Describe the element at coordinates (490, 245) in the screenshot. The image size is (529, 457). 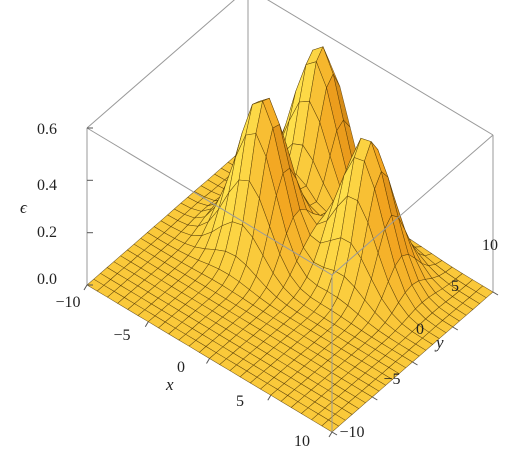
I see `y-tick-label-4: 10` at that location.